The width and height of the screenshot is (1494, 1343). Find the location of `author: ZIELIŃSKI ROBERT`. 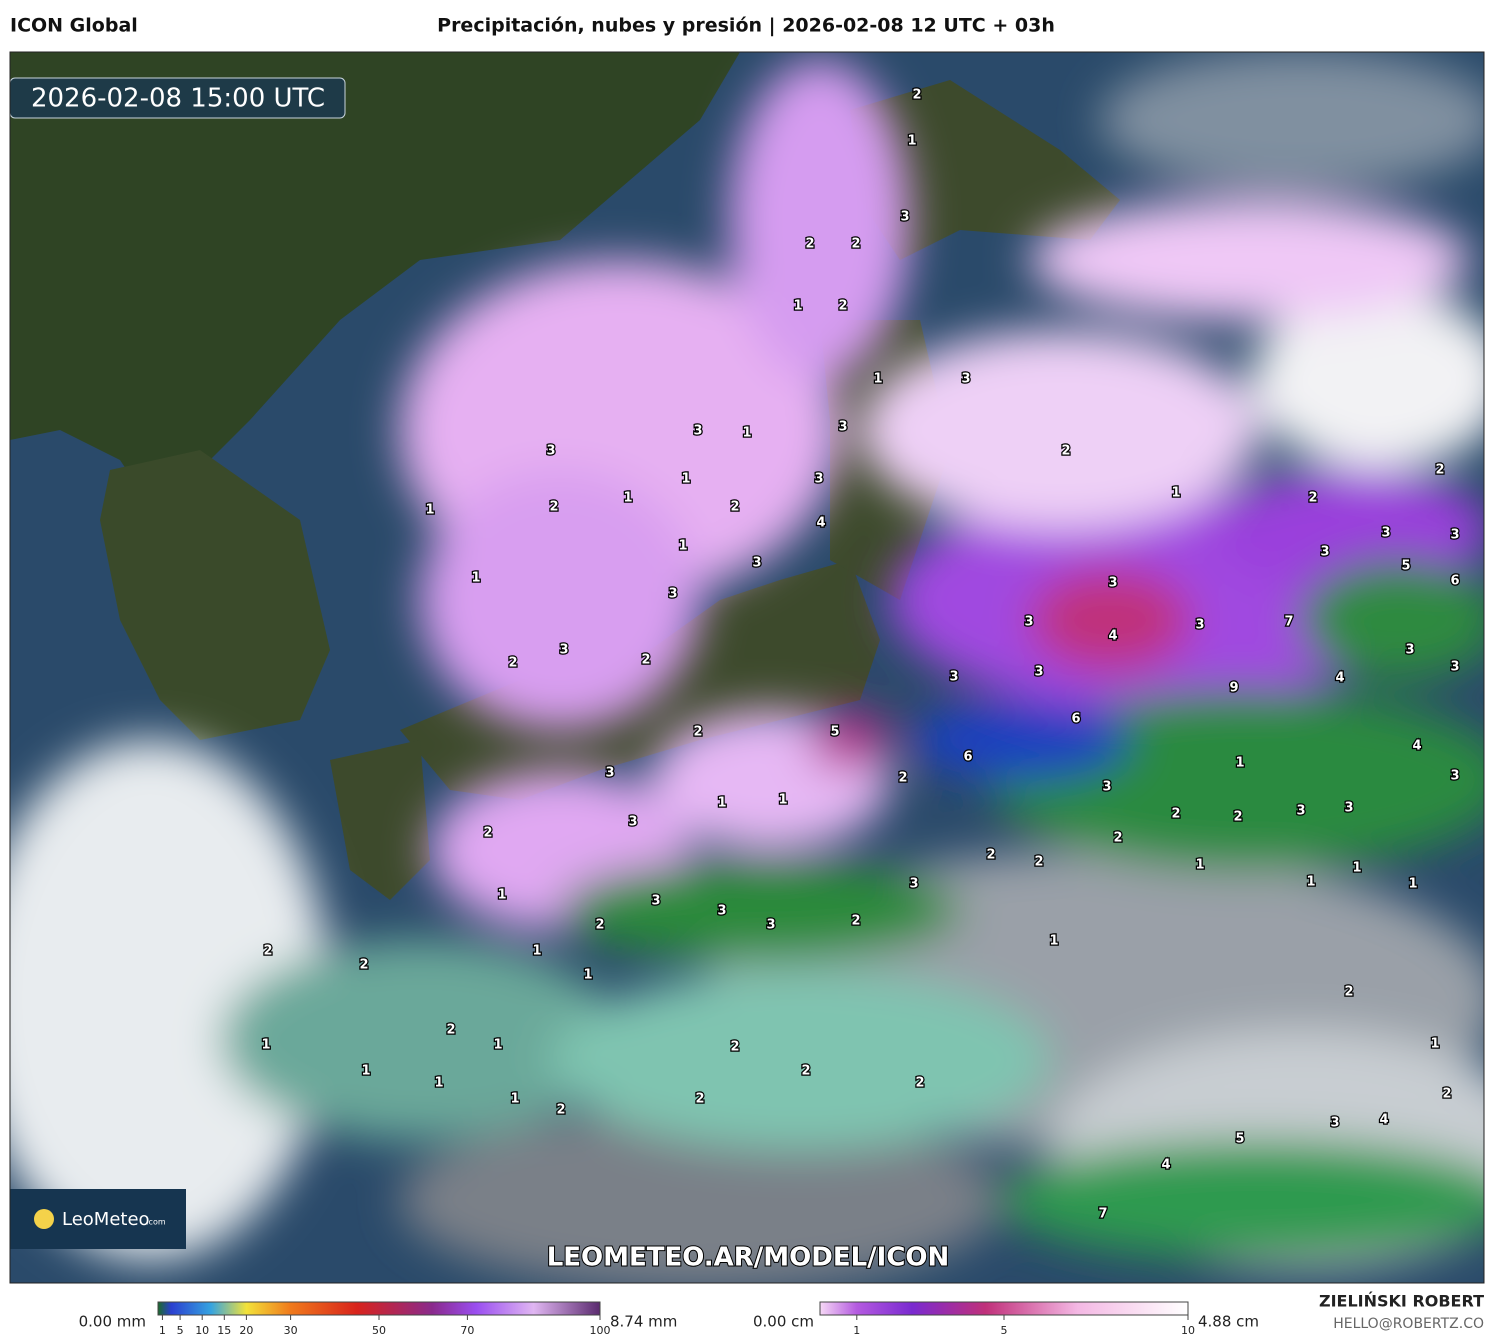

author: ZIELIŃSKI ROBERT is located at coordinates (1401, 1301).